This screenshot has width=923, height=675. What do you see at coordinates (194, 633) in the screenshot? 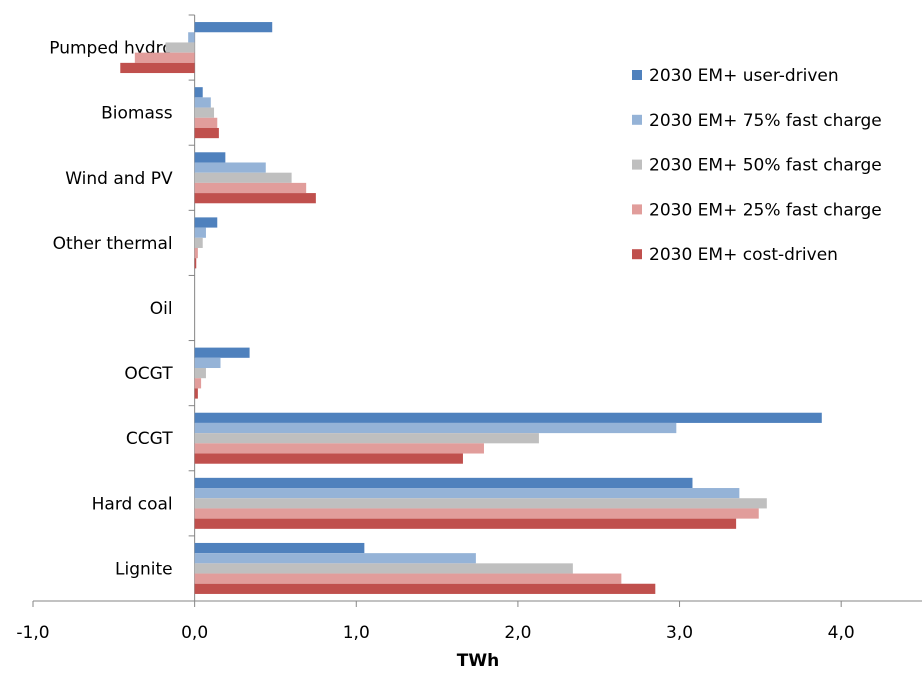
I see `x-tick-label: 0,0` at bounding box center [194, 633].